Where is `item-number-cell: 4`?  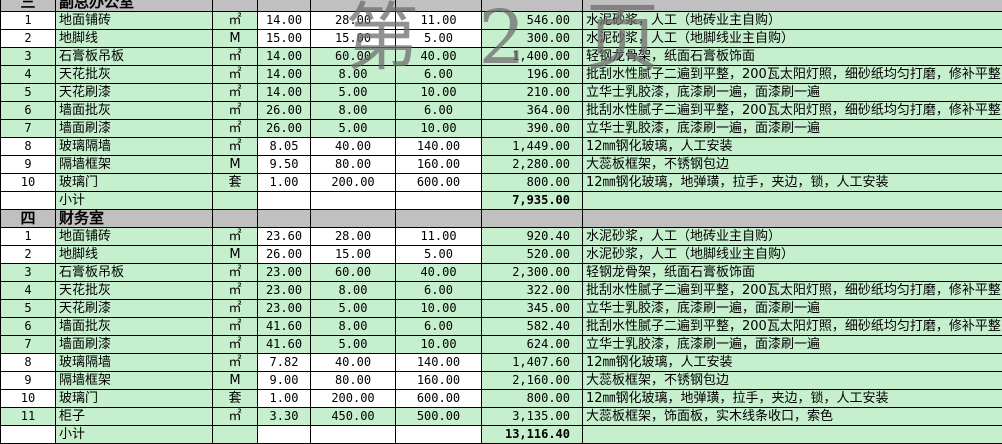 item-number-cell: 4 is located at coordinates (28, 291).